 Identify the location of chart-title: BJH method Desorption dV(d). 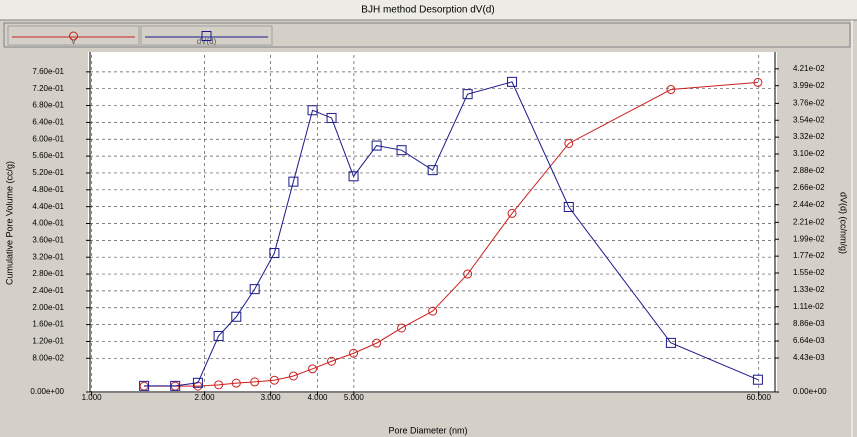
(427, 10).